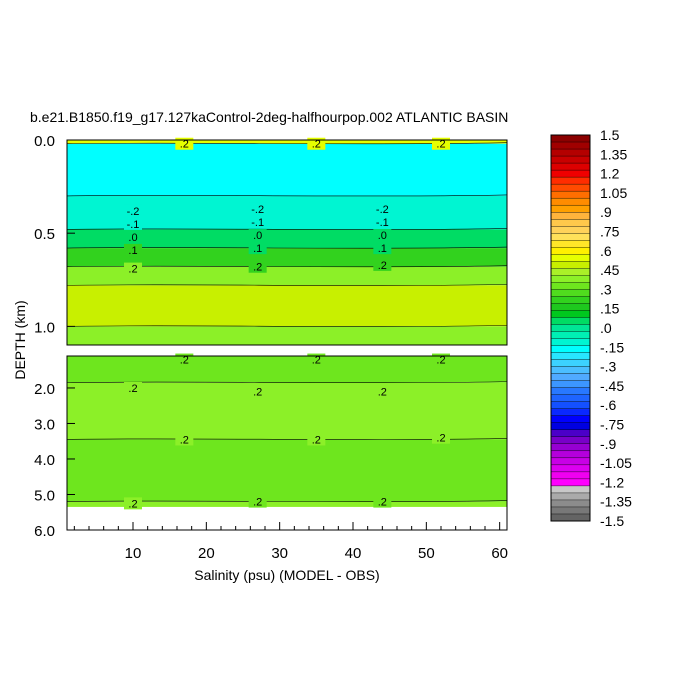 Image resolution: width=700 pixels, height=700 pixels. What do you see at coordinates (44, 389) in the screenshot?
I see `y-tick-label: 2.0` at bounding box center [44, 389].